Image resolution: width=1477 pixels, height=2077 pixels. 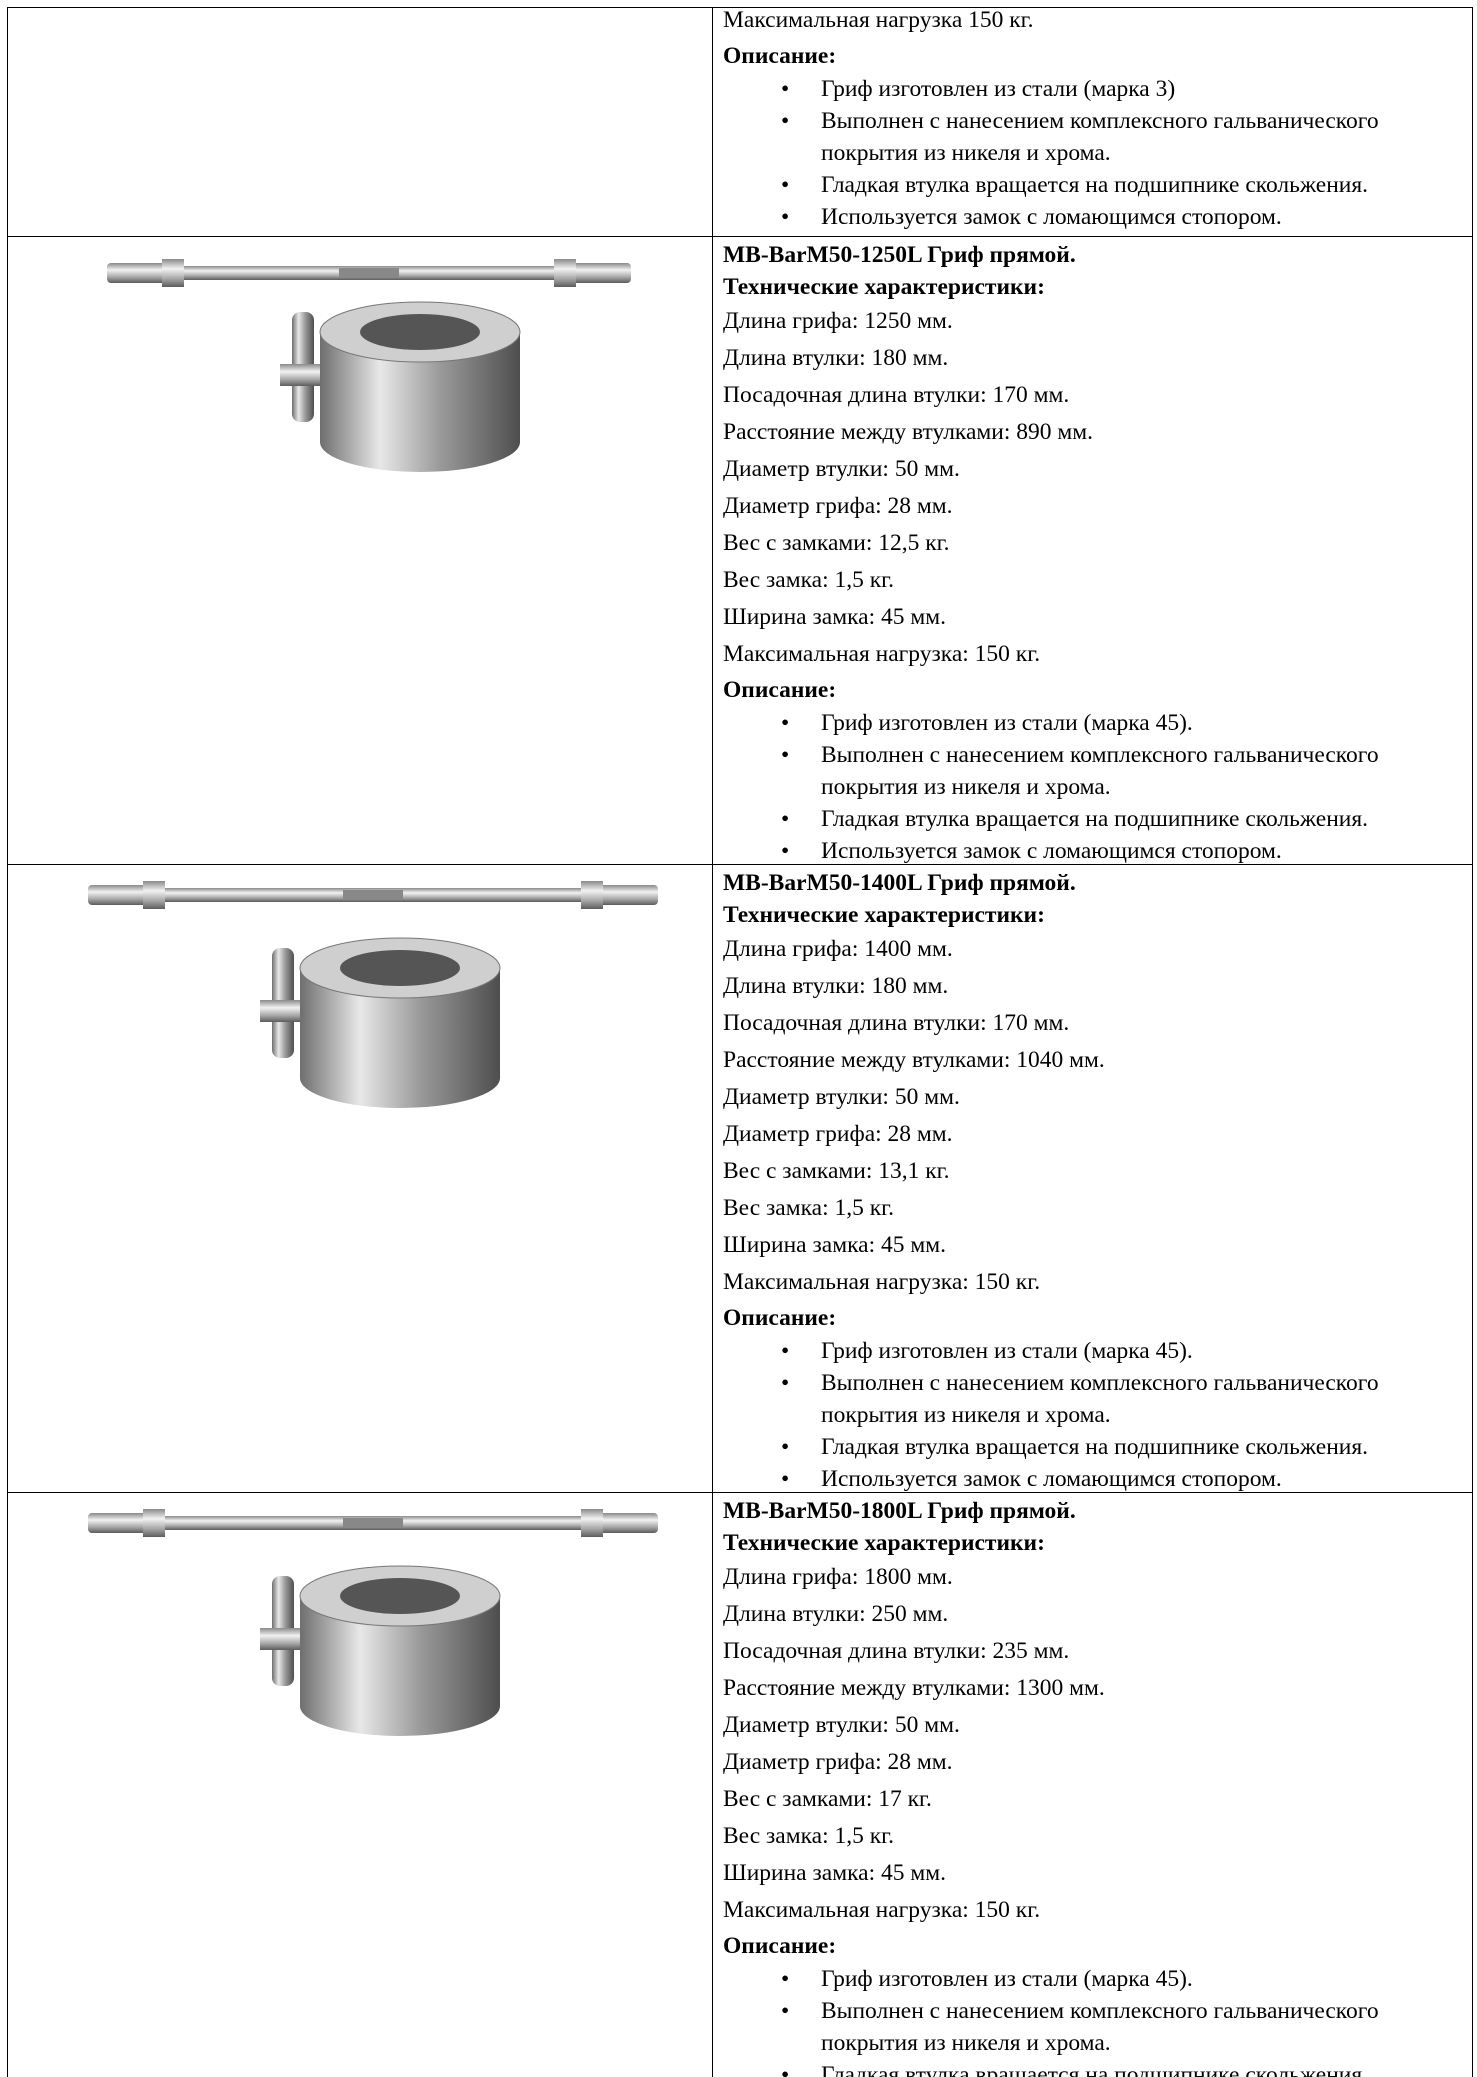 What do you see at coordinates (899, 883) in the screenshot?
I see `product-title: MB-BarM50-1400L Гриф прямой.` at bounding box center [899, 883].